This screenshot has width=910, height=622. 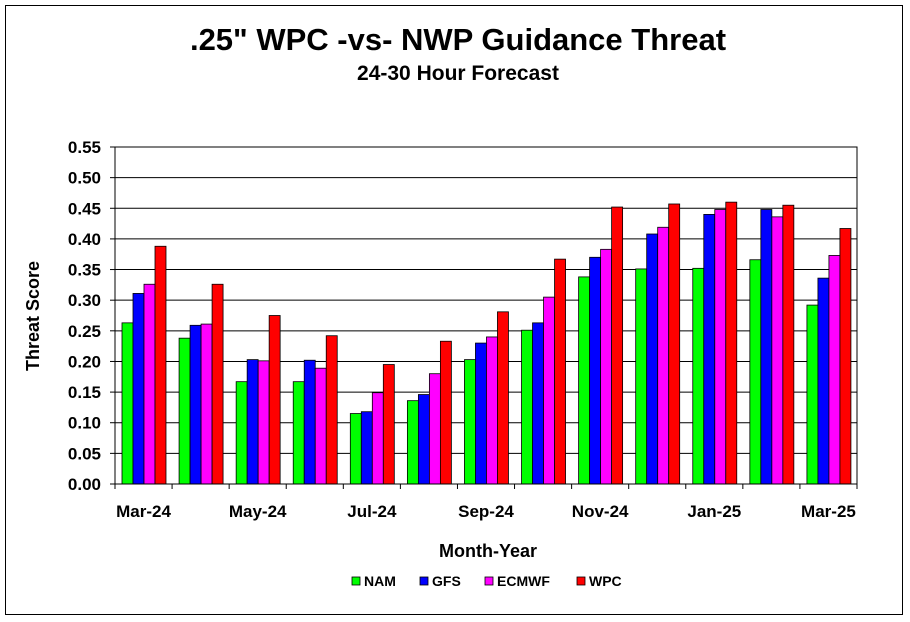 What do you see at coordinates (84, 453) in the screenshot?
I see `y-tick-label: 0.05` at bounding box center [84, 453].